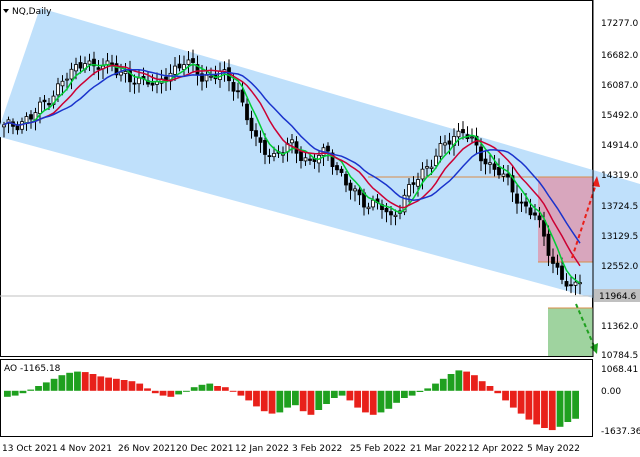 This screenshot has height=457, width=640. I want to click on symbol-header: NQ,Daily, so click(27, 12).